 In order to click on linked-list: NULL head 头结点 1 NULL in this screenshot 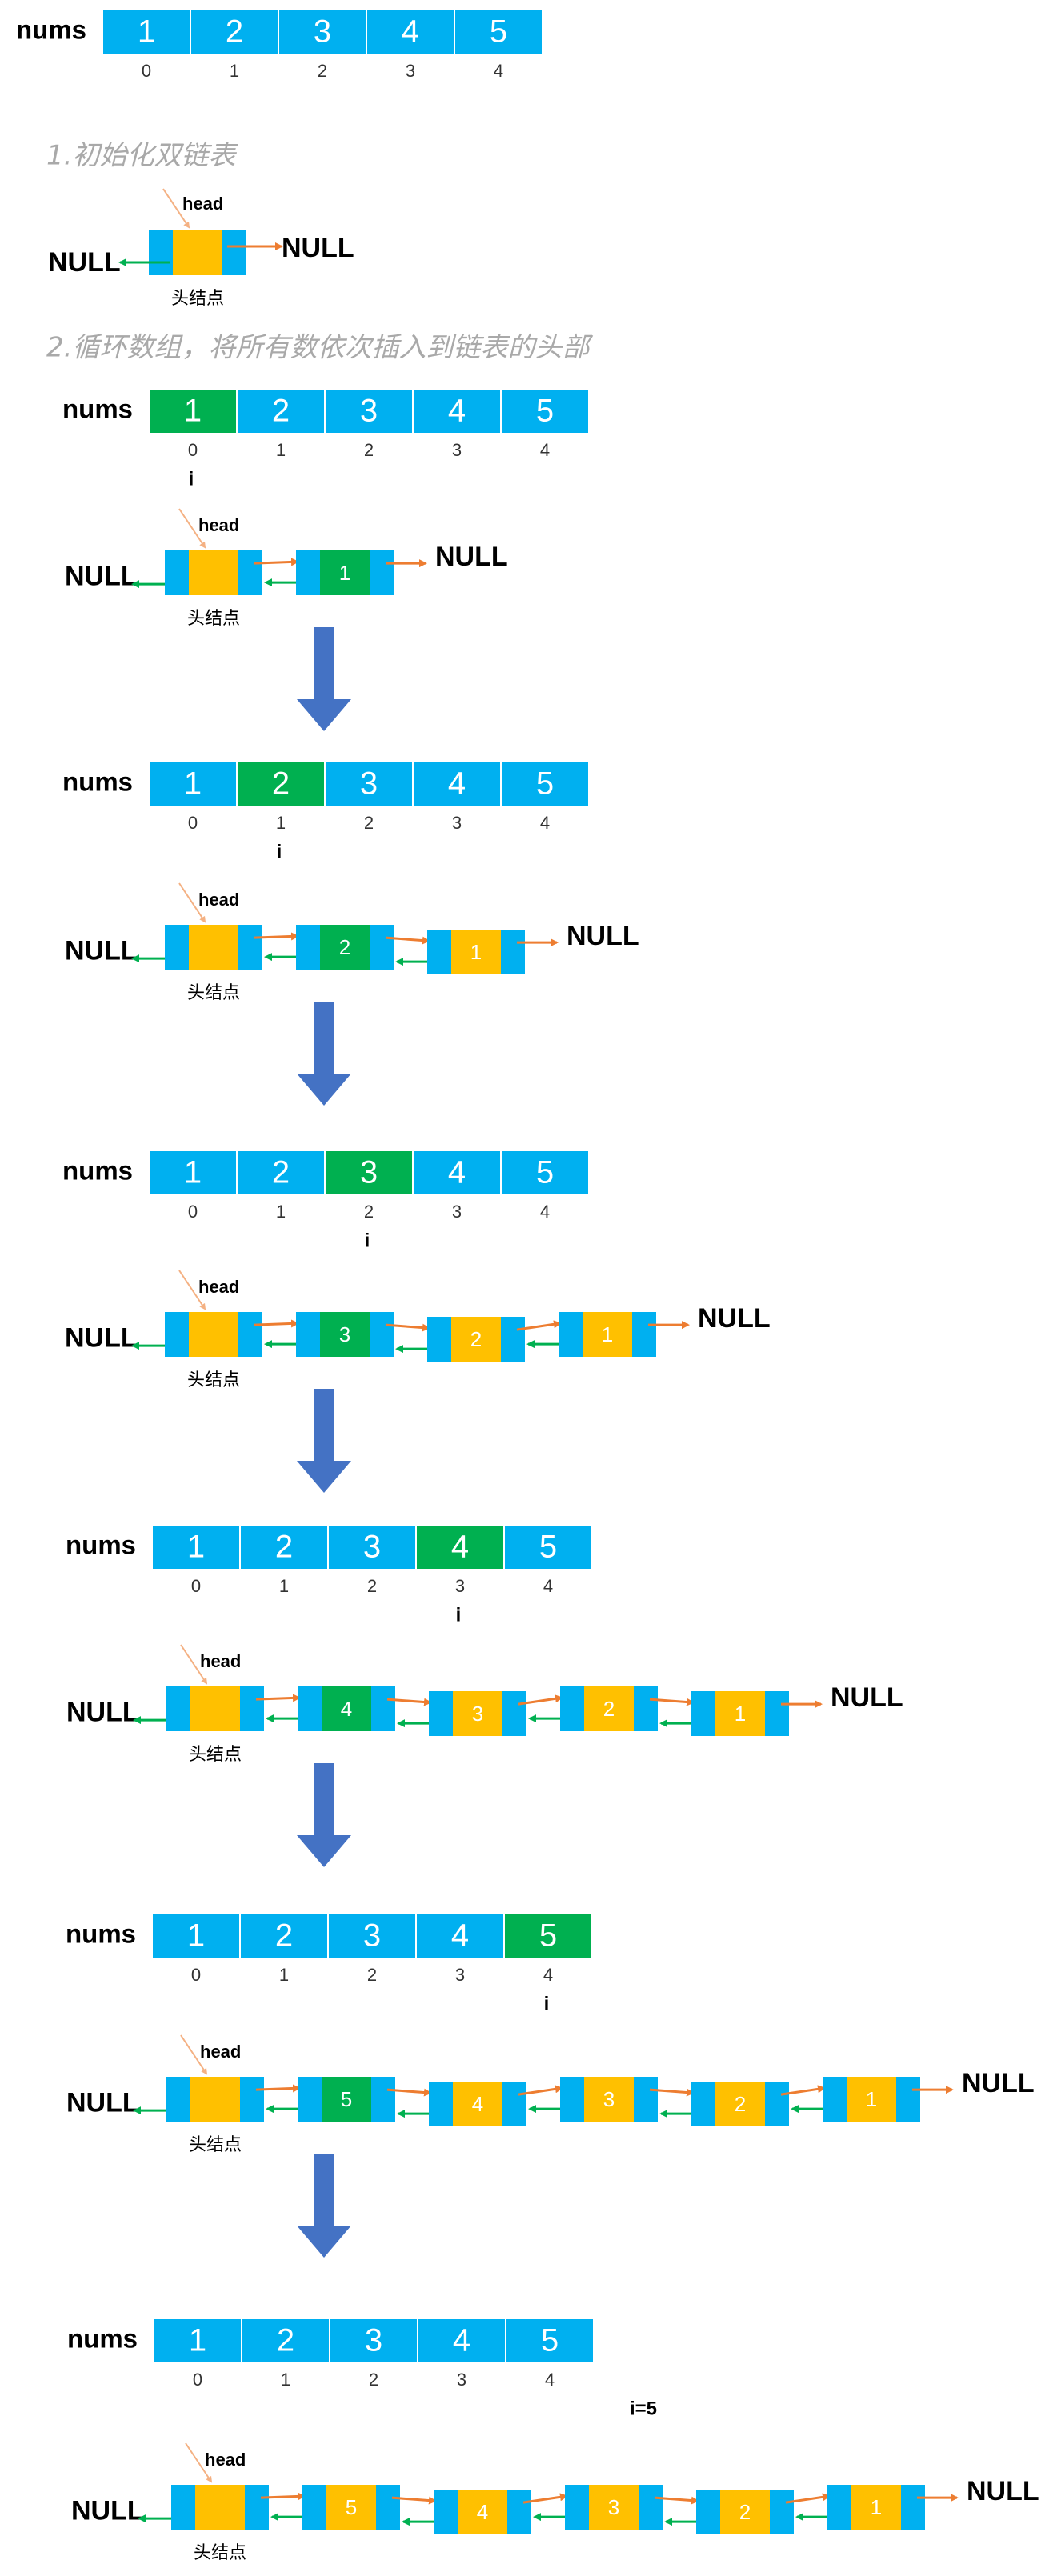, I will do `click(287, 568)`.